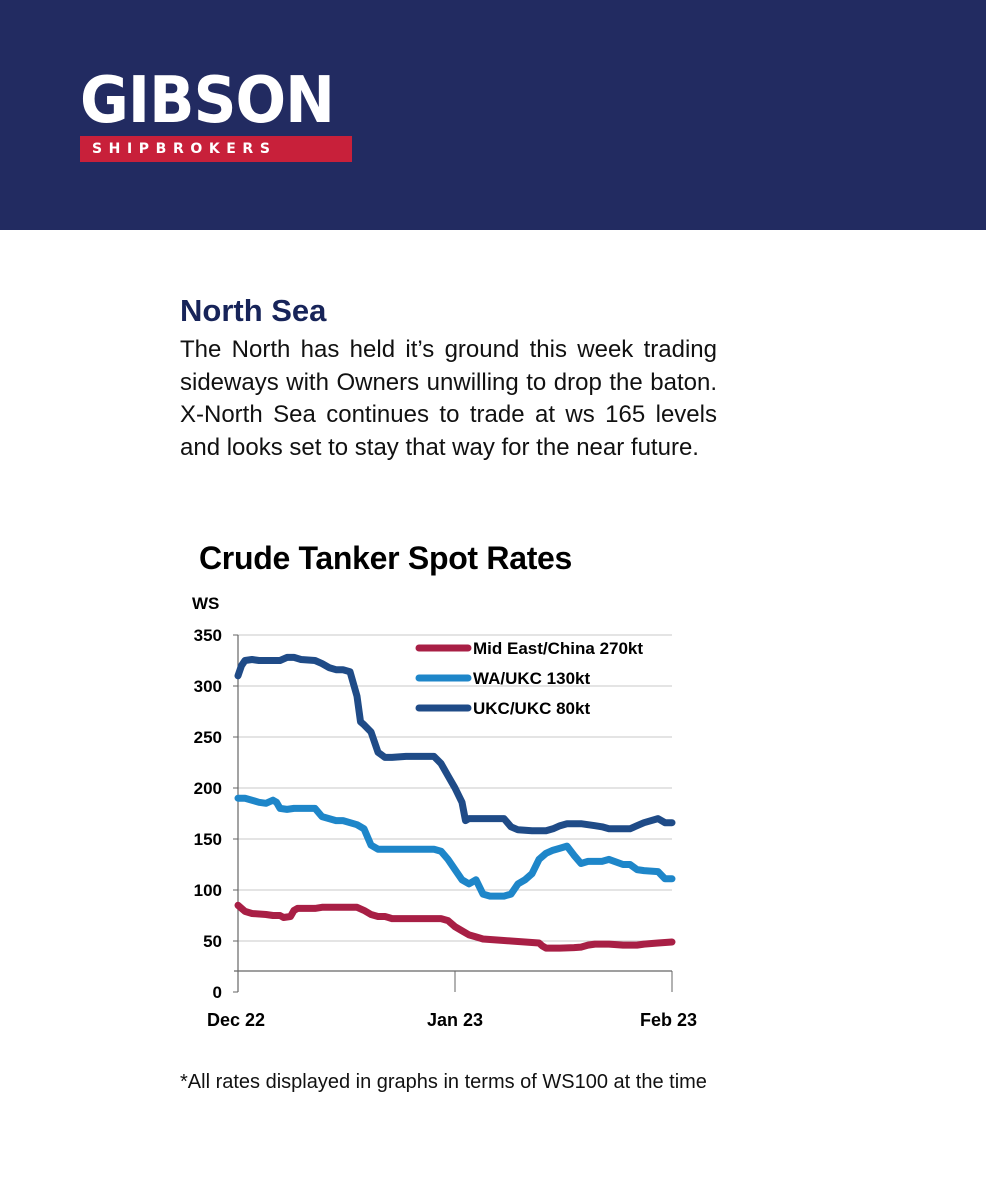  I want to click on legend-label: WA/UKC 130kt, so click(531, 678).